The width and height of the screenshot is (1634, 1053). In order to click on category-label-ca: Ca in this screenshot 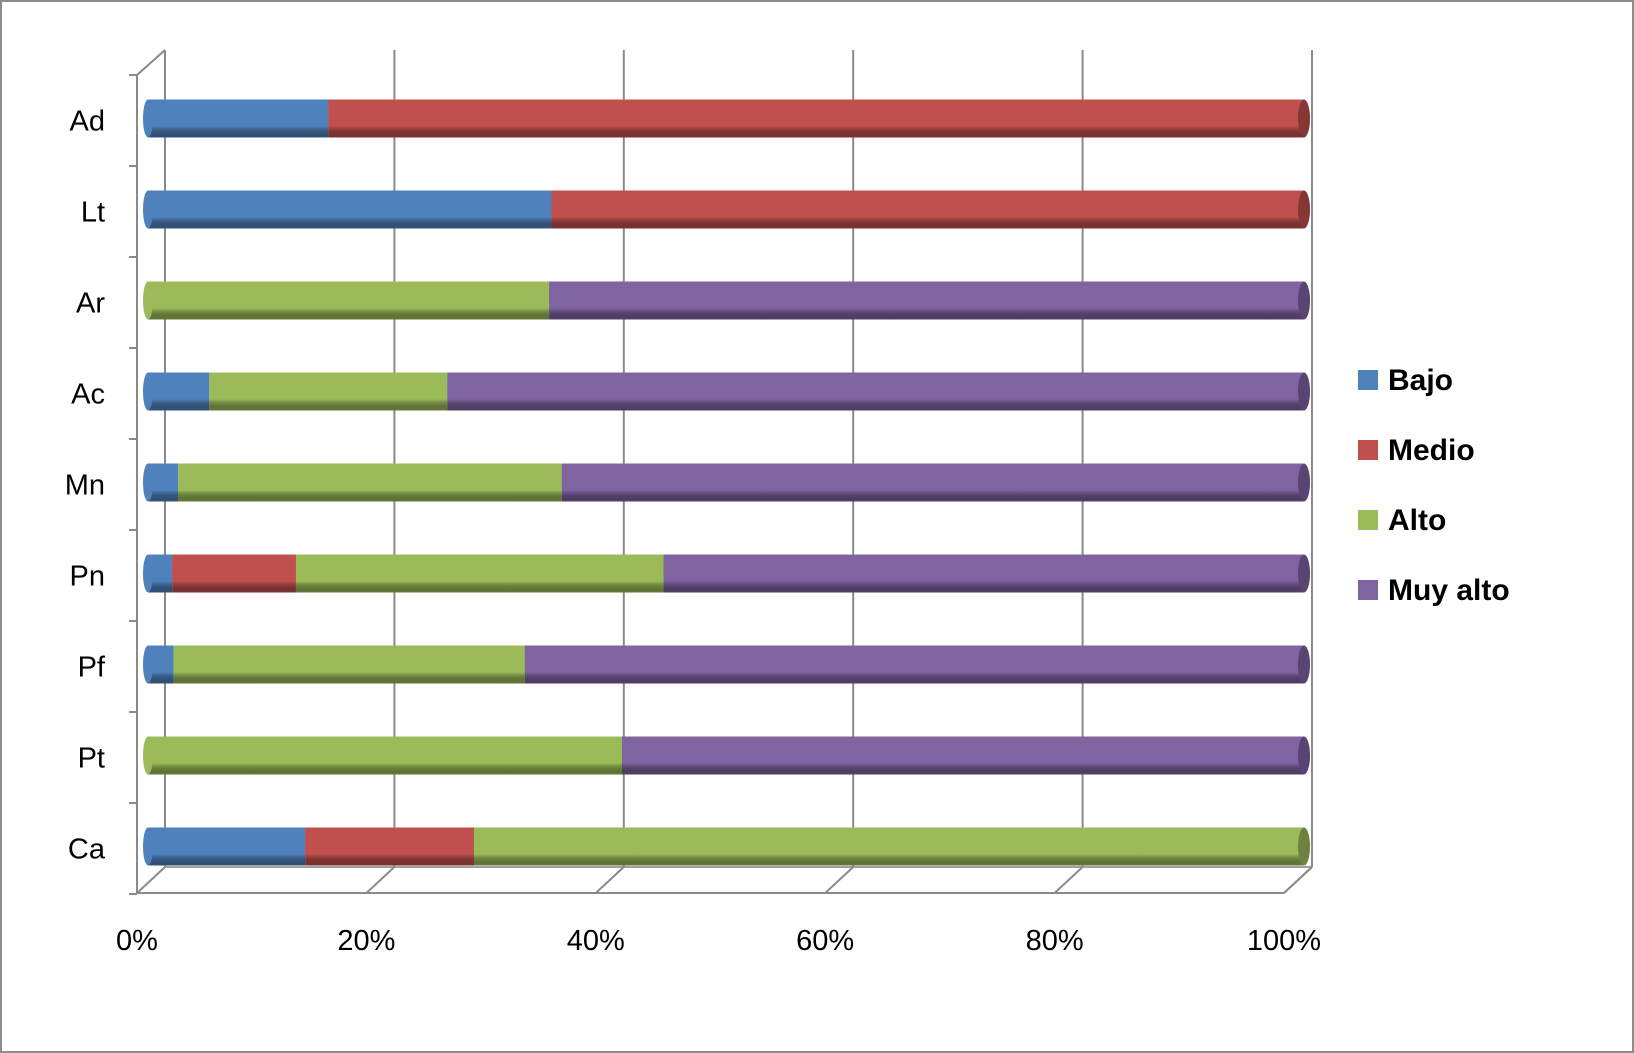, I will do `click(87, 850)`.